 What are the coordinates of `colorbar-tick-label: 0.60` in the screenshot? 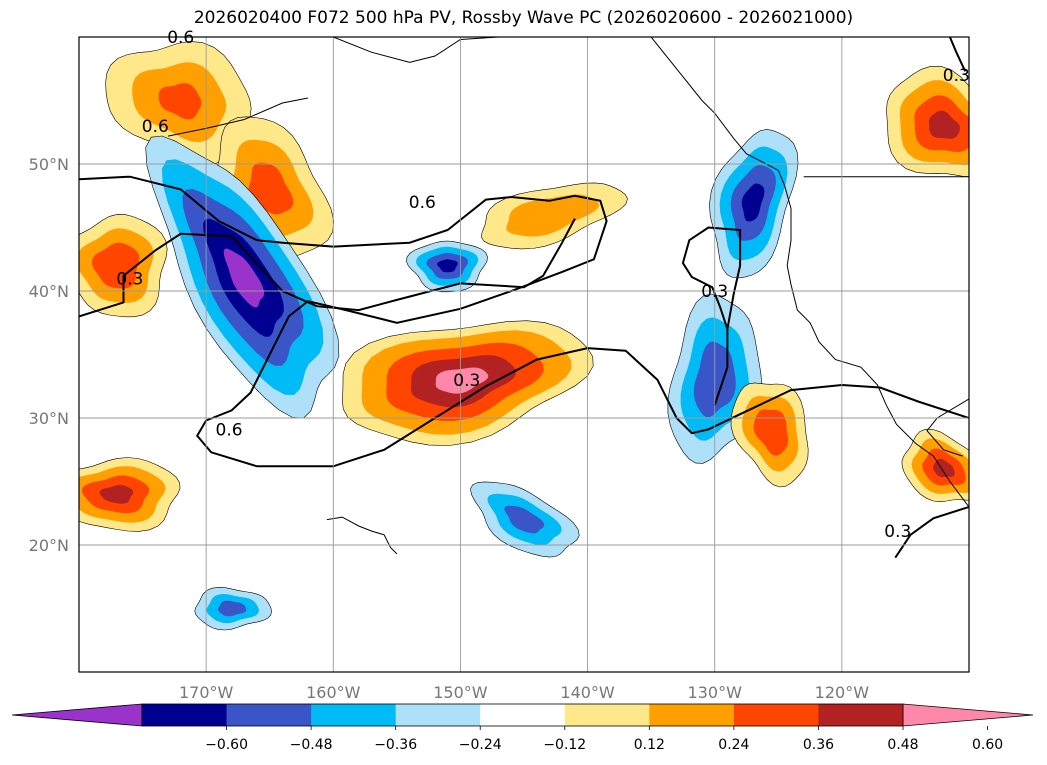 It's located at (987, 745).